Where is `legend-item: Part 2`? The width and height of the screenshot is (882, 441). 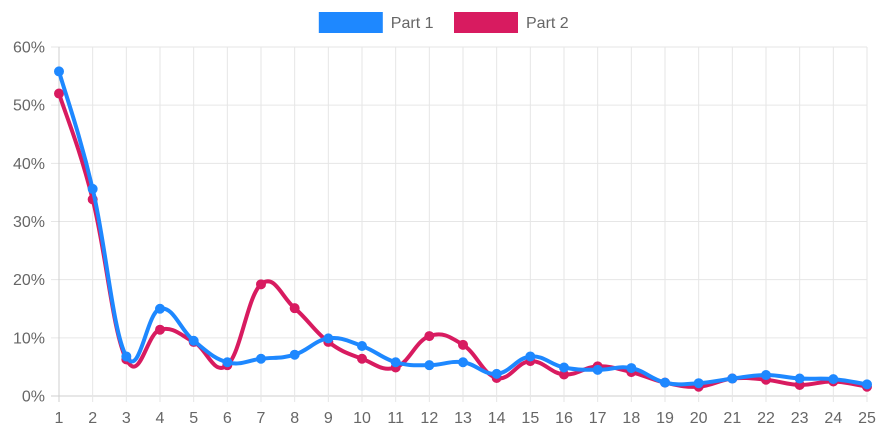 legend-item: Part 2 is located at coordinates (511, 22).